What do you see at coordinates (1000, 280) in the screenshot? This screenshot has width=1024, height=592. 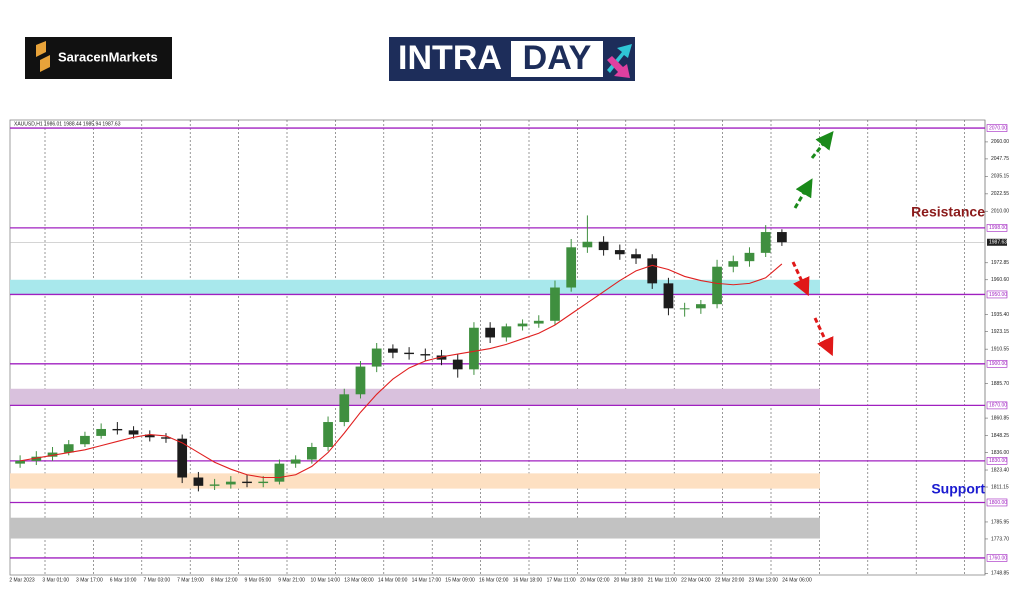 I see `y-tick-label: 1960.60` at bounding box center [1000, 280].